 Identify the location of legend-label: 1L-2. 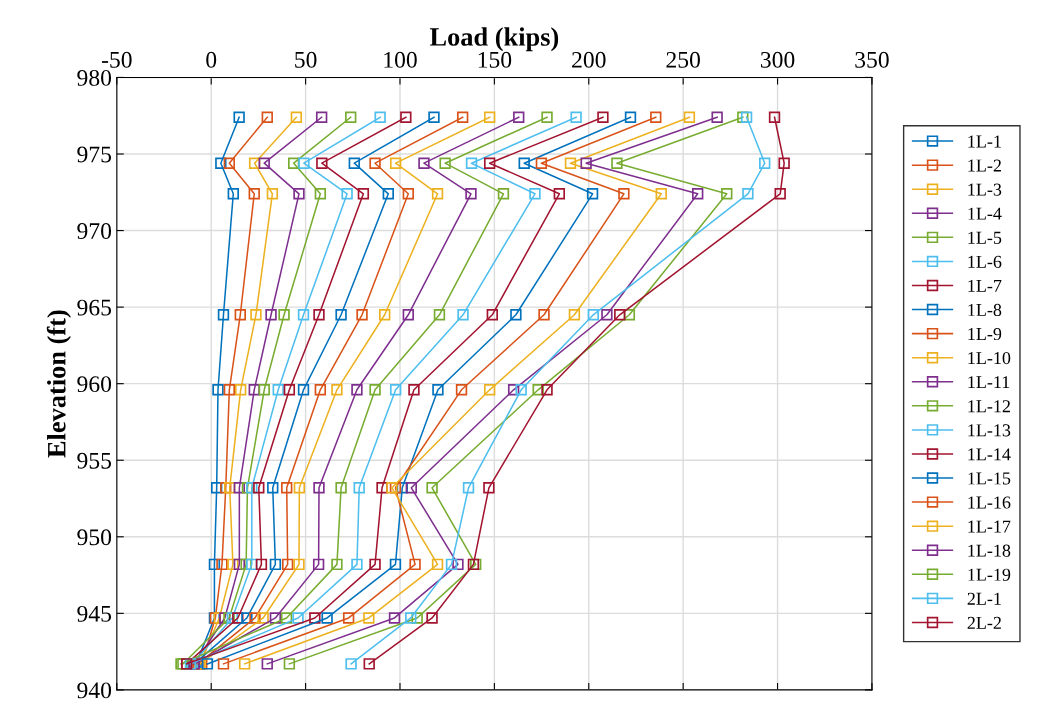
(984, 165).